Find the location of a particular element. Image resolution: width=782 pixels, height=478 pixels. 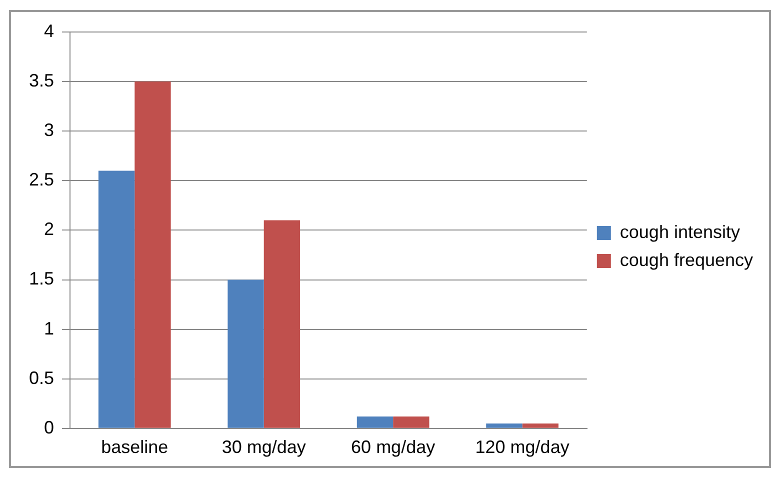

legend-label: cough intensity is located at coordinates (680, 232).